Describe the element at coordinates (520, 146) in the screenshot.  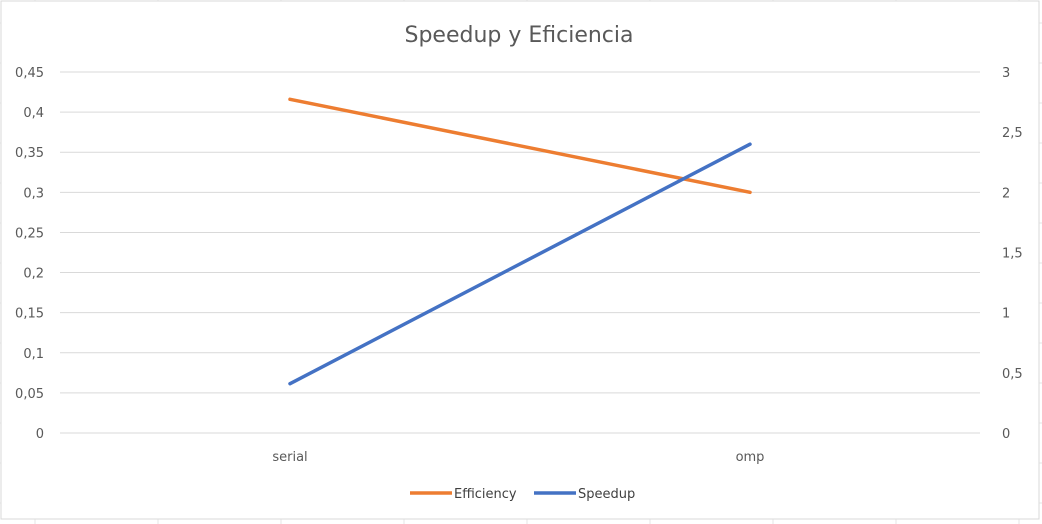
I see `series-line-efficiency` at that location.